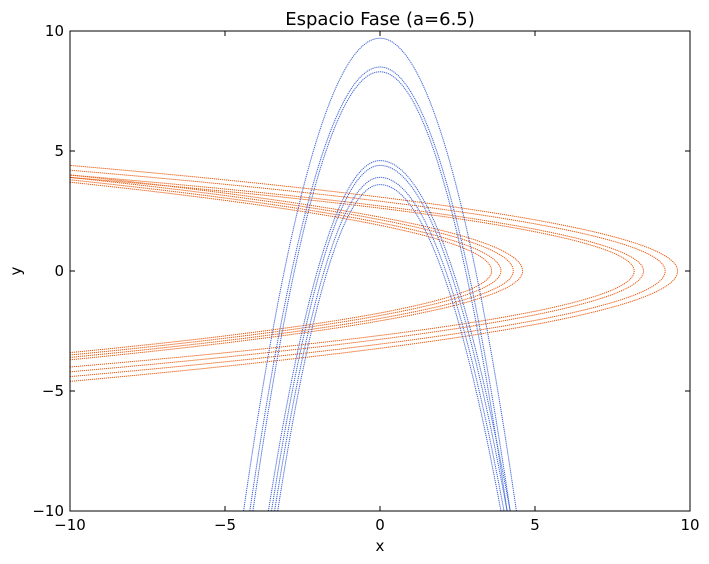 This screenshot has height=564, width=709. Describe the element at coordinates (48, 511) in the screenshot. I see `y-tick-label: −10` at that location.